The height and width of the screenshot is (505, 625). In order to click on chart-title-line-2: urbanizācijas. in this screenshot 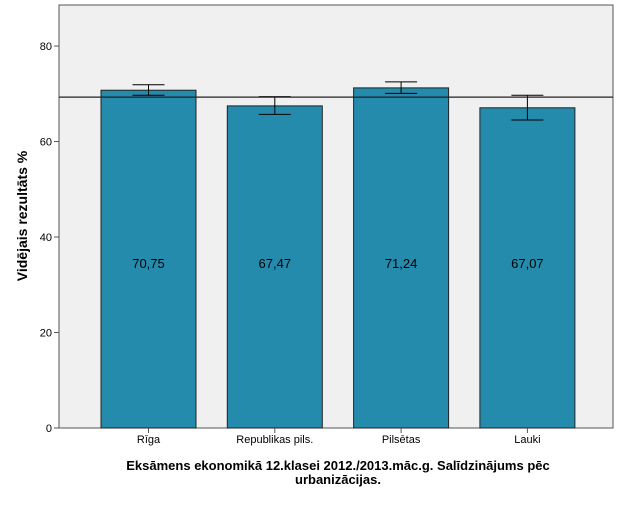, I will do `click(338, 479)`.